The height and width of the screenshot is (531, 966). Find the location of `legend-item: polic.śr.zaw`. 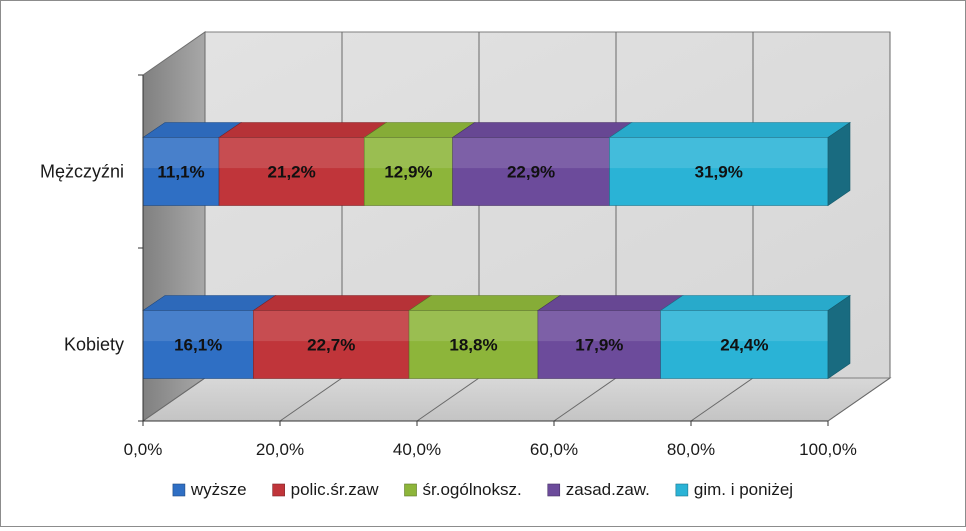

legend-item: polic.śr.zaw is located at coordinates (326, 489).